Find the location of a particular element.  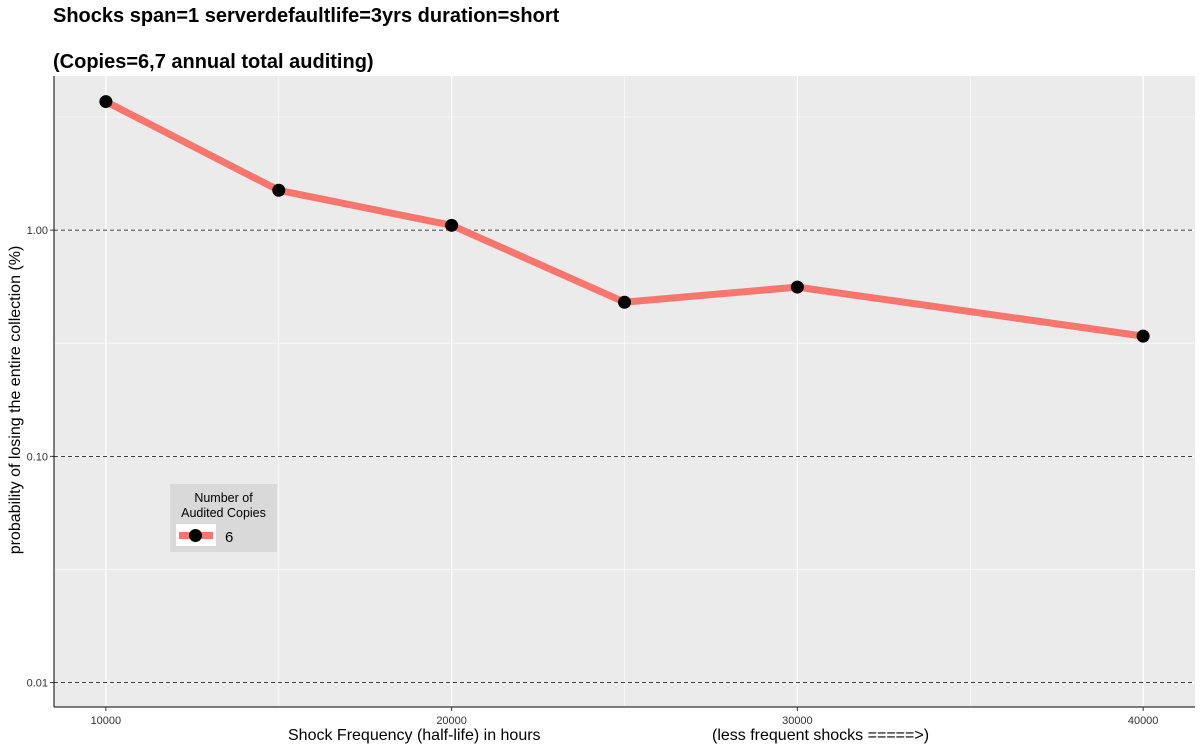

legend-title-line1: Number of is located at coordinates (223, 498).